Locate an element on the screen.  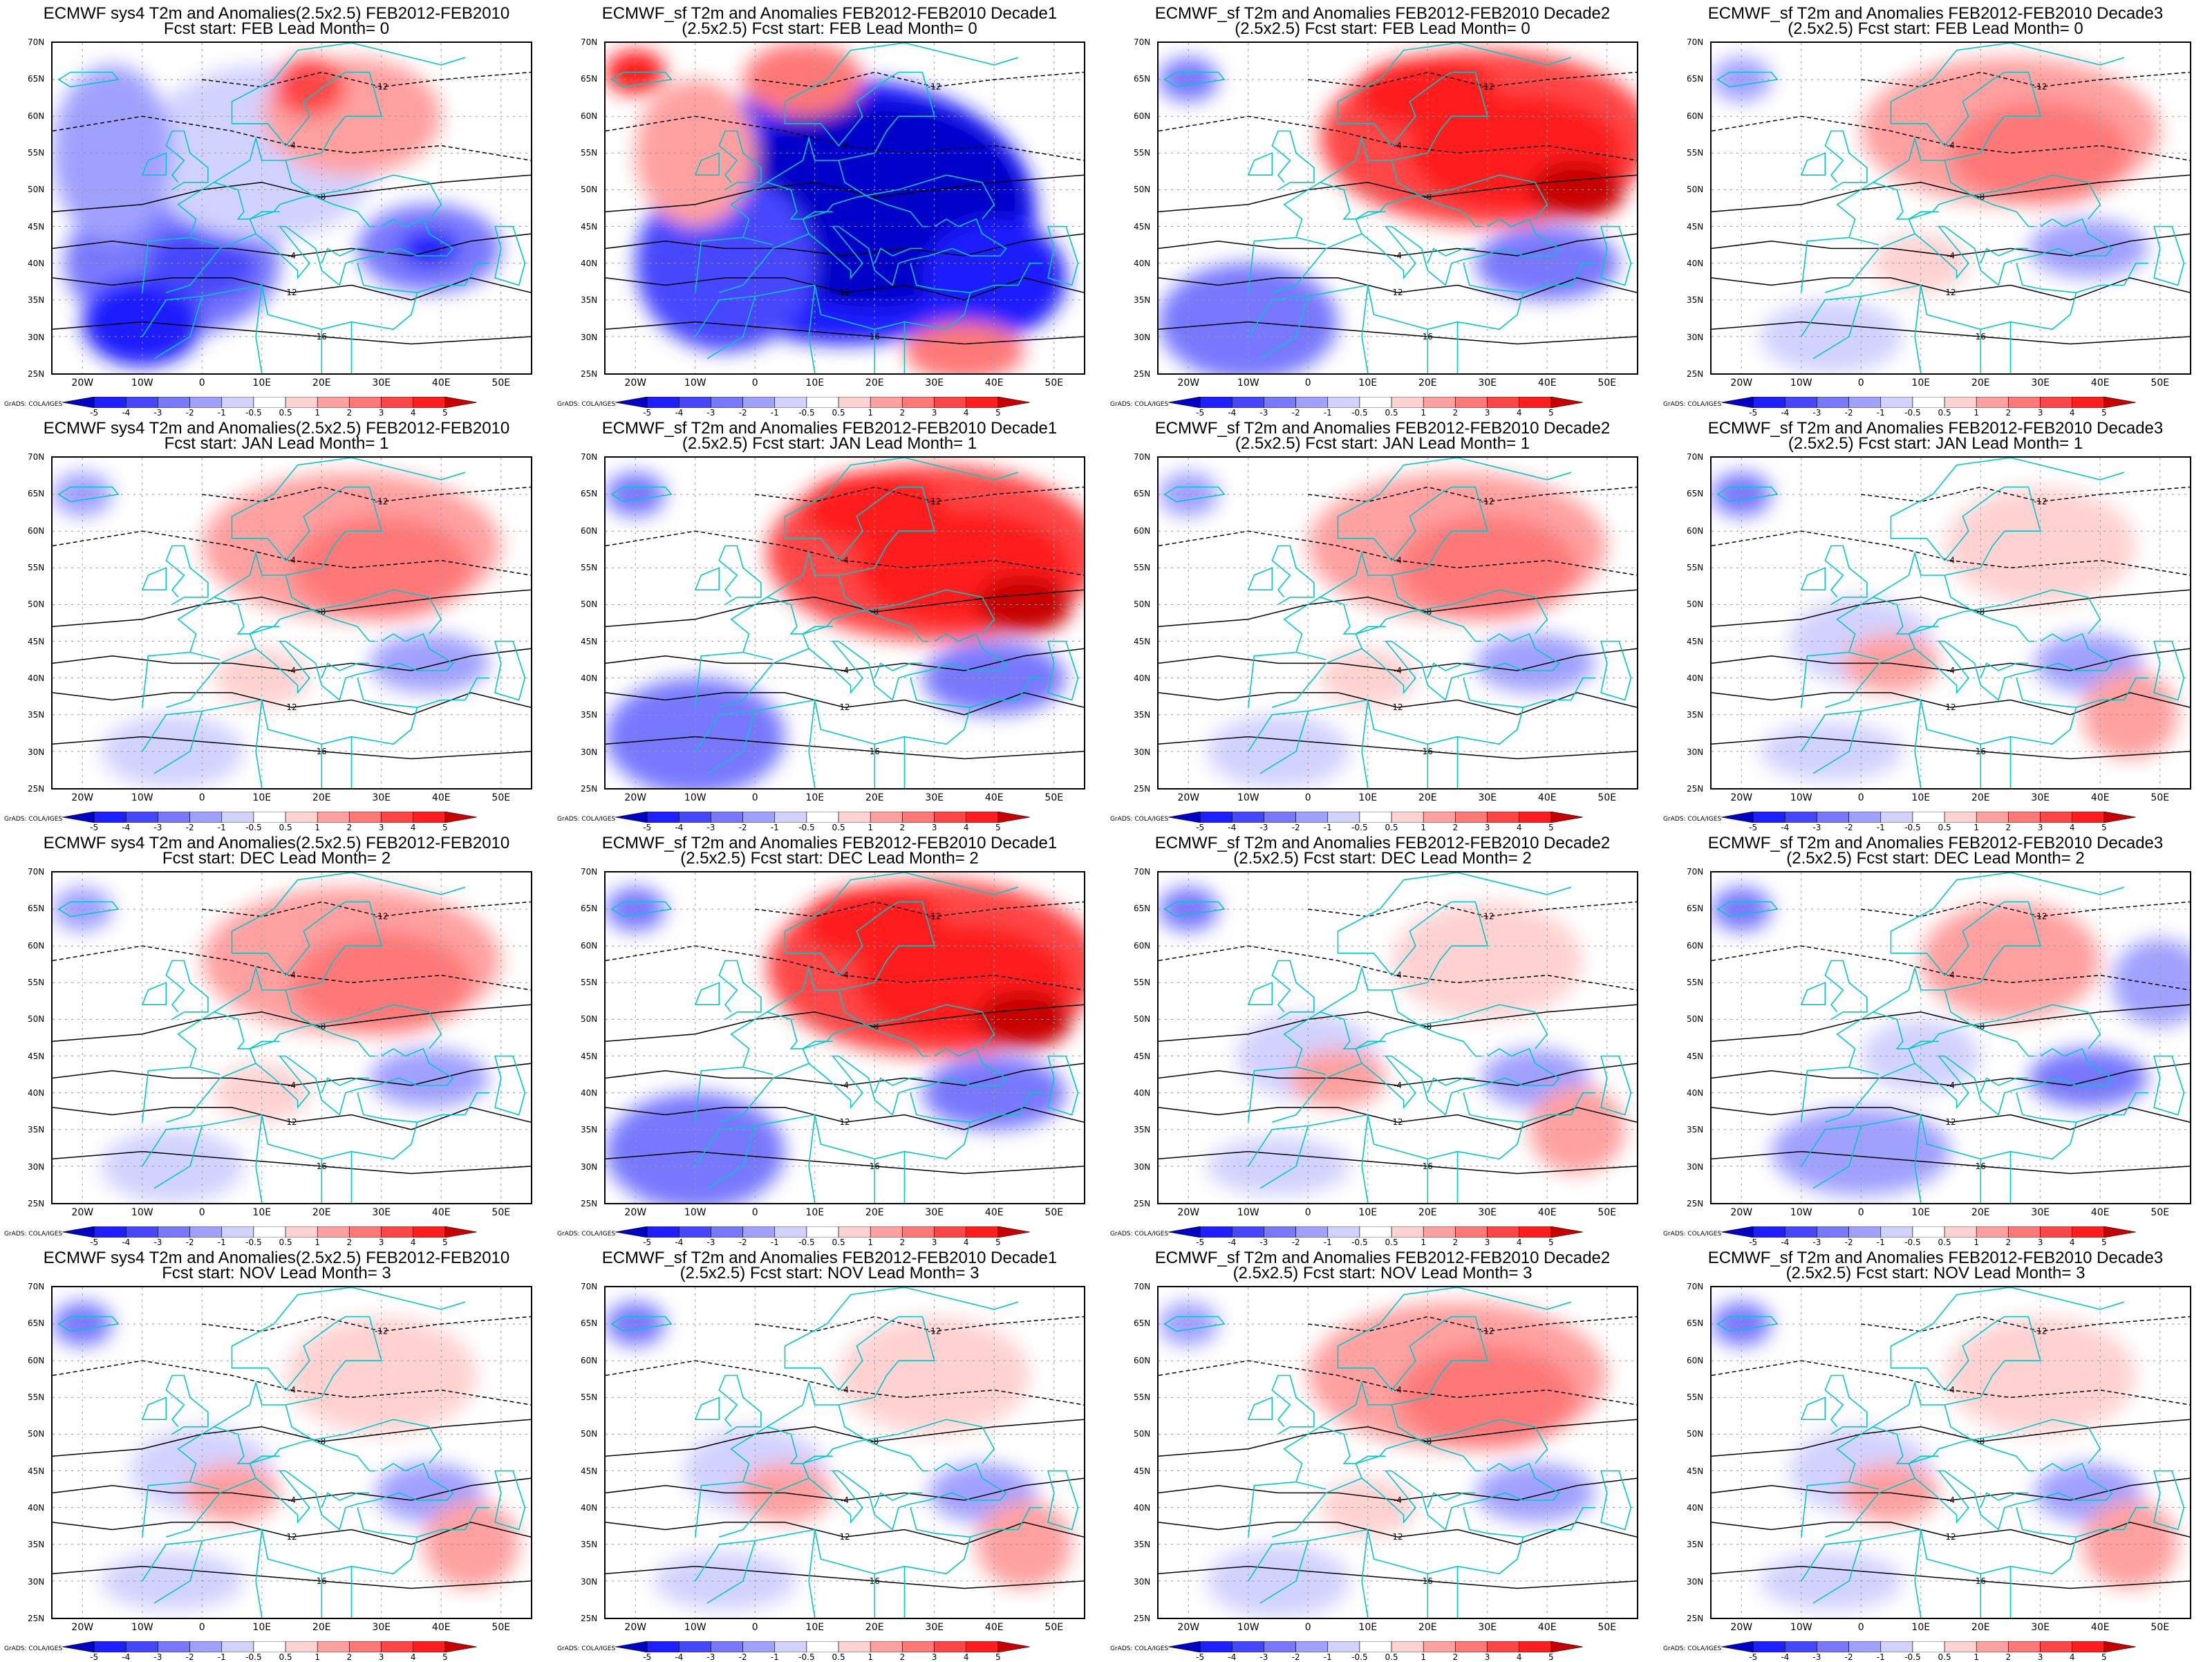
colorbar-label: -4 is located at coordinates (126, 413).